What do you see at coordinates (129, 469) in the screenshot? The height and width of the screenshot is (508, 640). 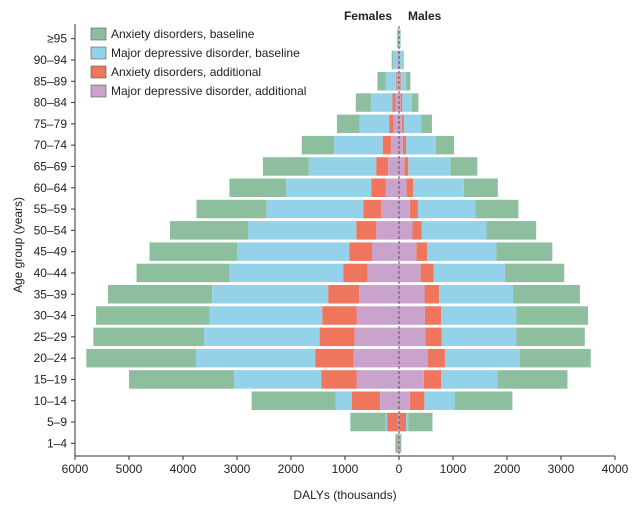 I see `x-tick-label: 5000` at bounding box center [129, 469].